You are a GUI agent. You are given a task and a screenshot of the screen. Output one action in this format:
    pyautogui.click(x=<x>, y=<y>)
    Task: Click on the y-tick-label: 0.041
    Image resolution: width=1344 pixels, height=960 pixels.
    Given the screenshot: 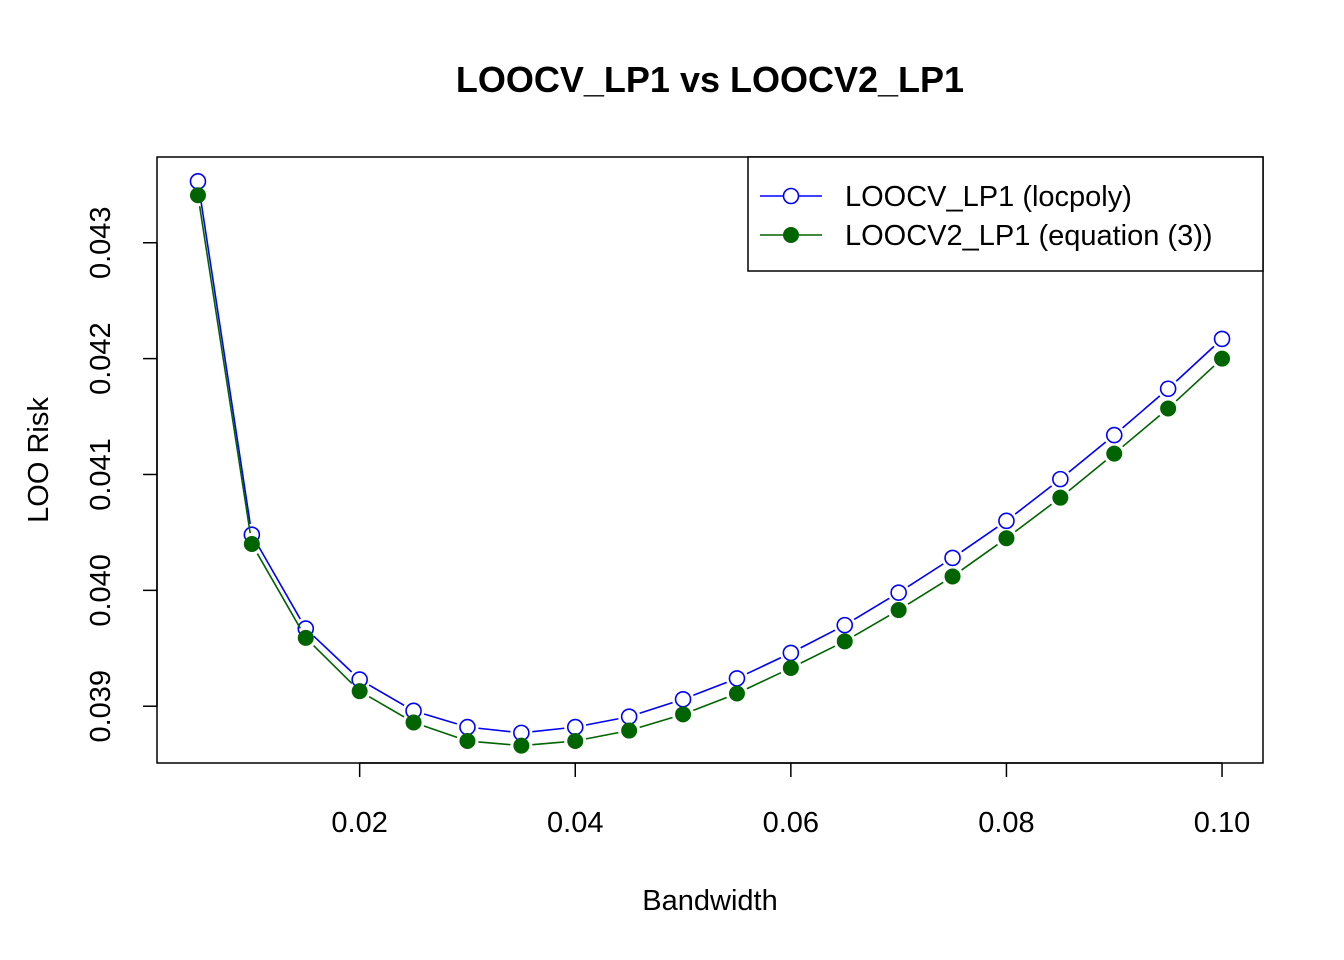 What is the action you would take?
    pyautogui.click(x=101, y=474)
    